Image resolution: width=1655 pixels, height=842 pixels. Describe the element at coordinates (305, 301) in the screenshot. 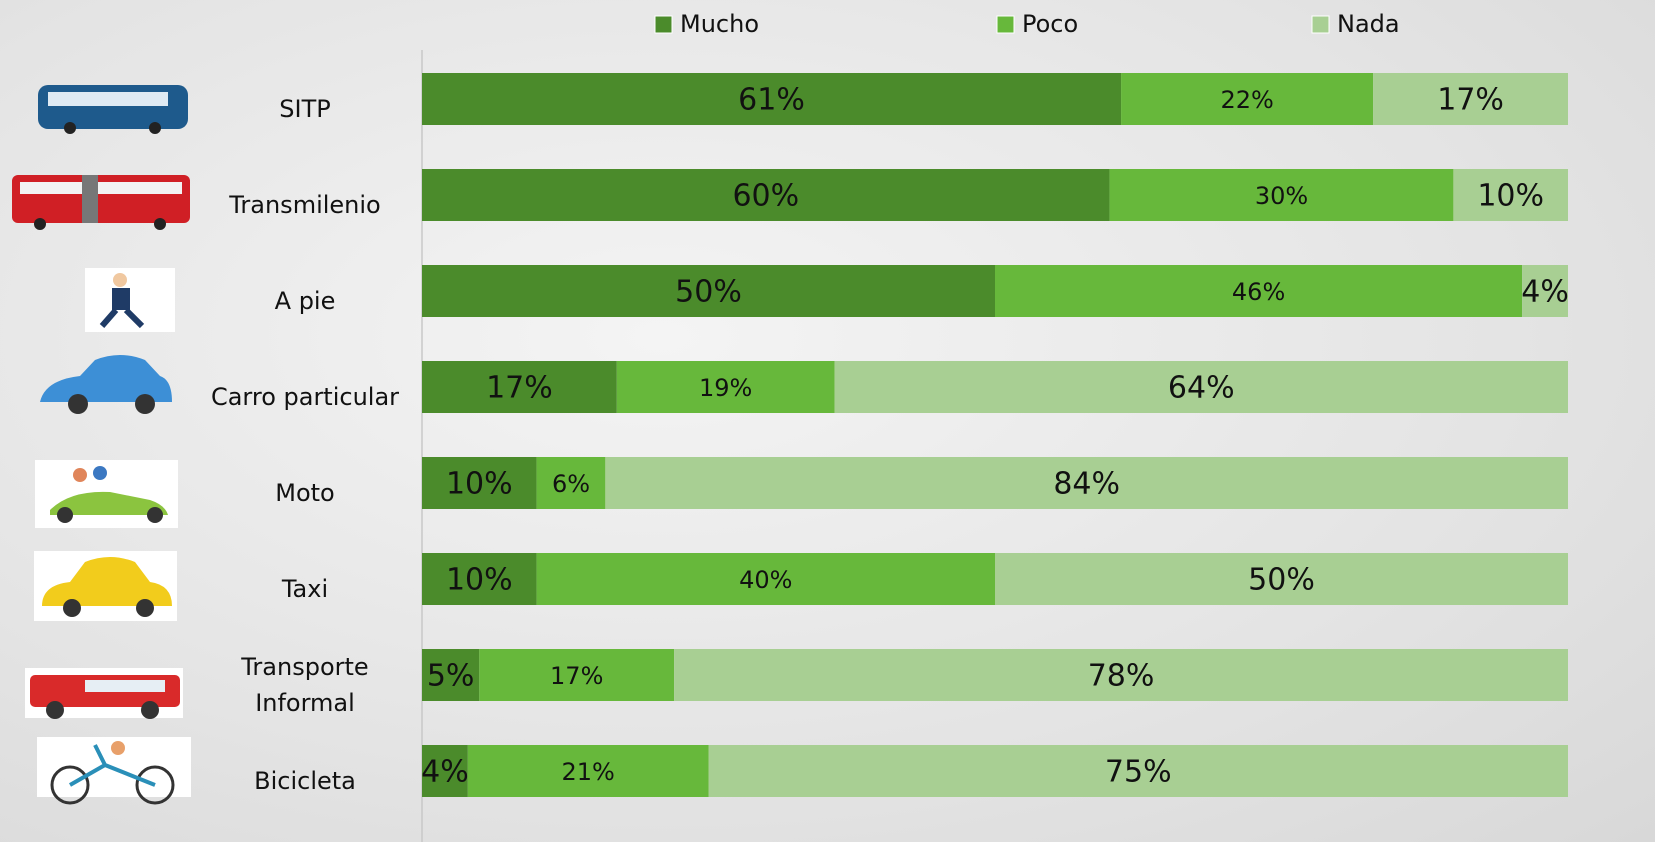

I see `category-label: A pie` at that location.